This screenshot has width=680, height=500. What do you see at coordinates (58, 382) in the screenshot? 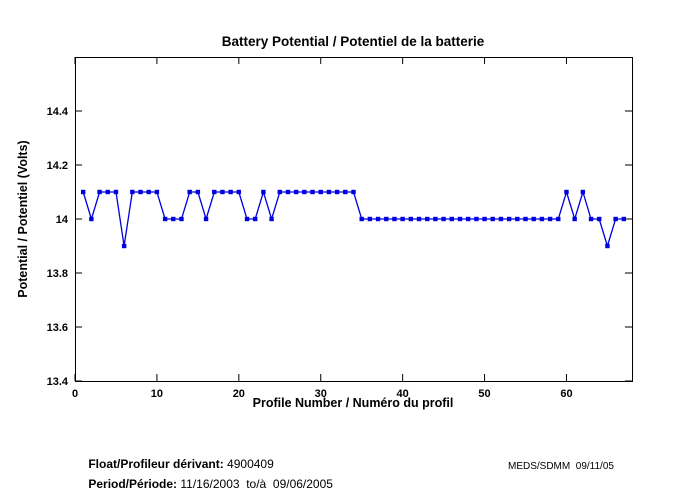
I see `y-tick-label: 13.4` at bounding box center [58, 382].